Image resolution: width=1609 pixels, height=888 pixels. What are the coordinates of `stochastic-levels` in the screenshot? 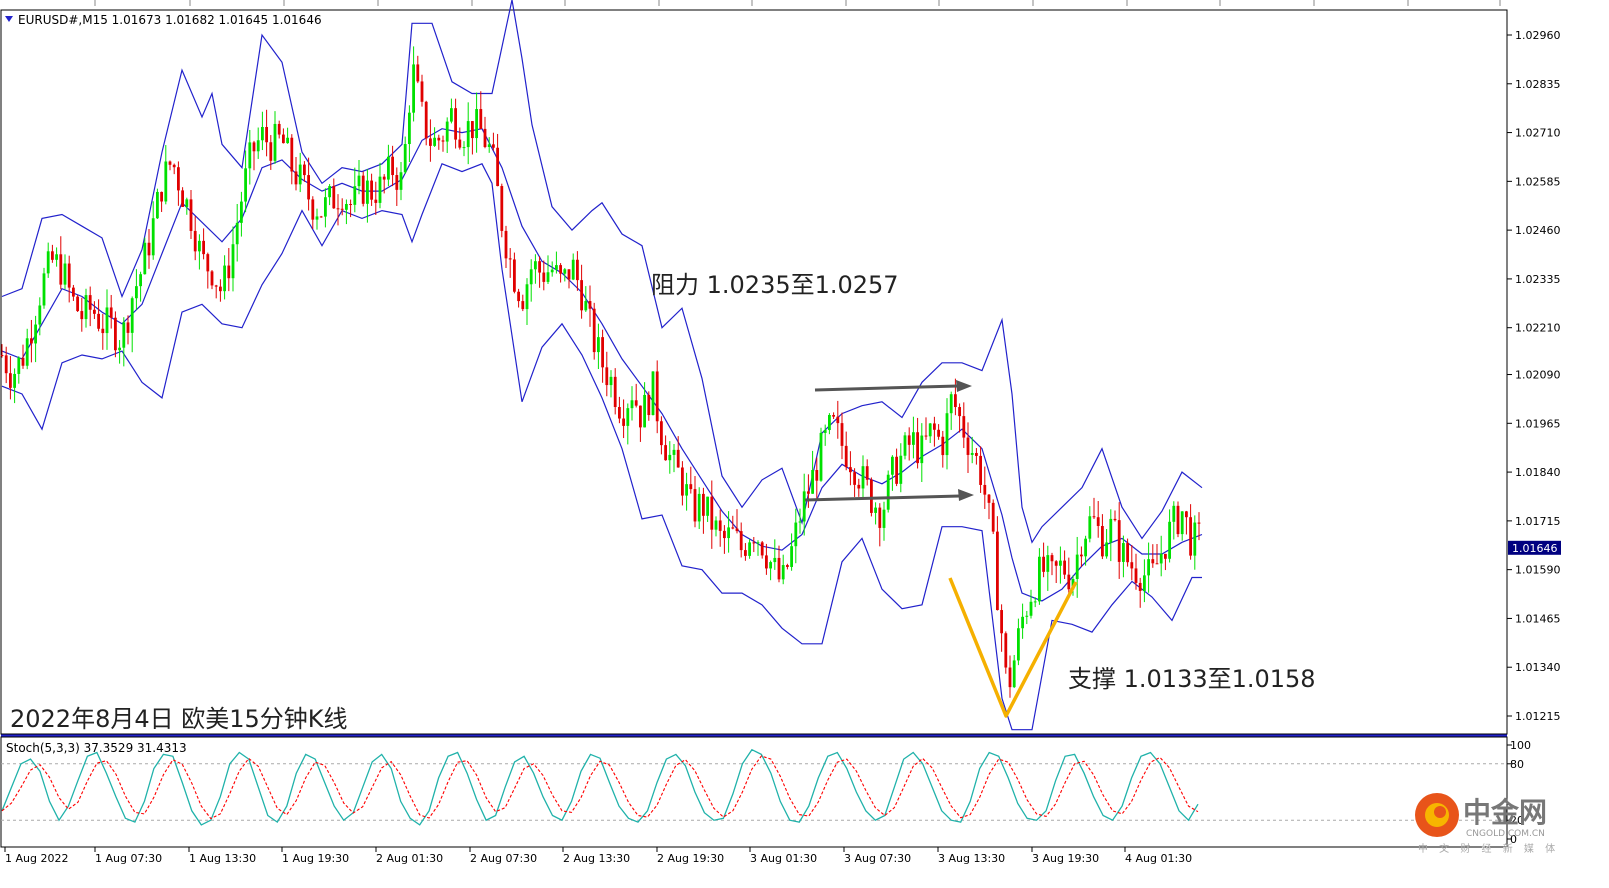 It's located at (754, 792).